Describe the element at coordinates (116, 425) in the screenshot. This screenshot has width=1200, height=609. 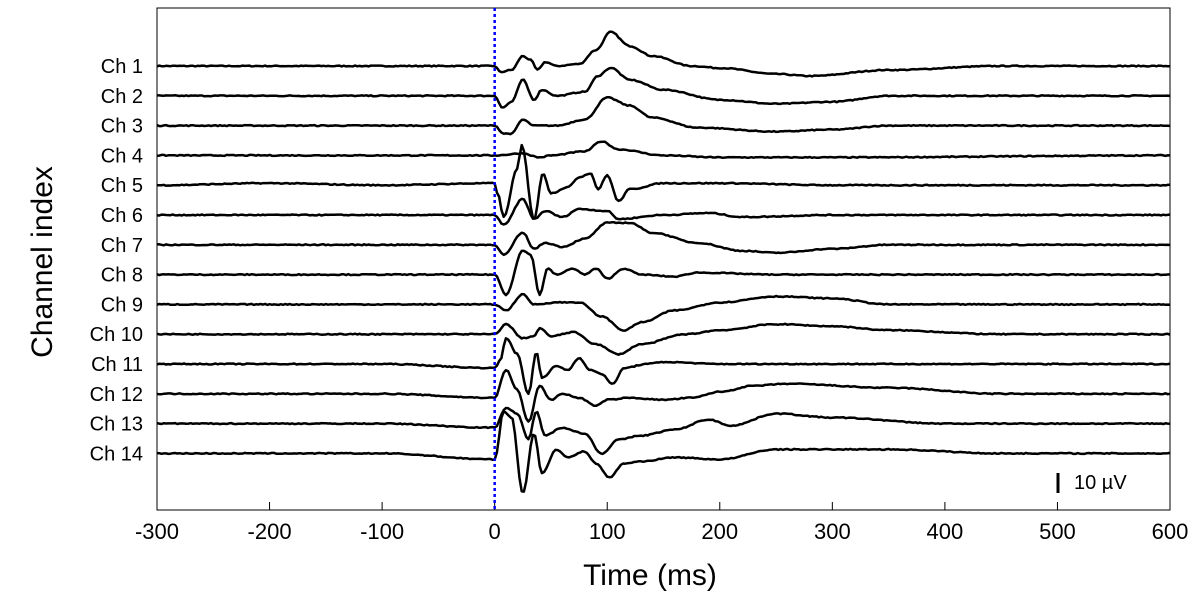
I see `channel-label: Ch 13` at that location.